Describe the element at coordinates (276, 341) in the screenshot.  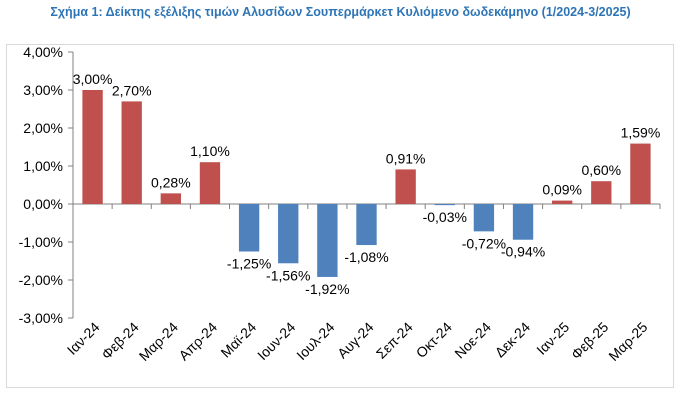
I see `category-label-Ιουν-24: Ιουν-24` at that location.